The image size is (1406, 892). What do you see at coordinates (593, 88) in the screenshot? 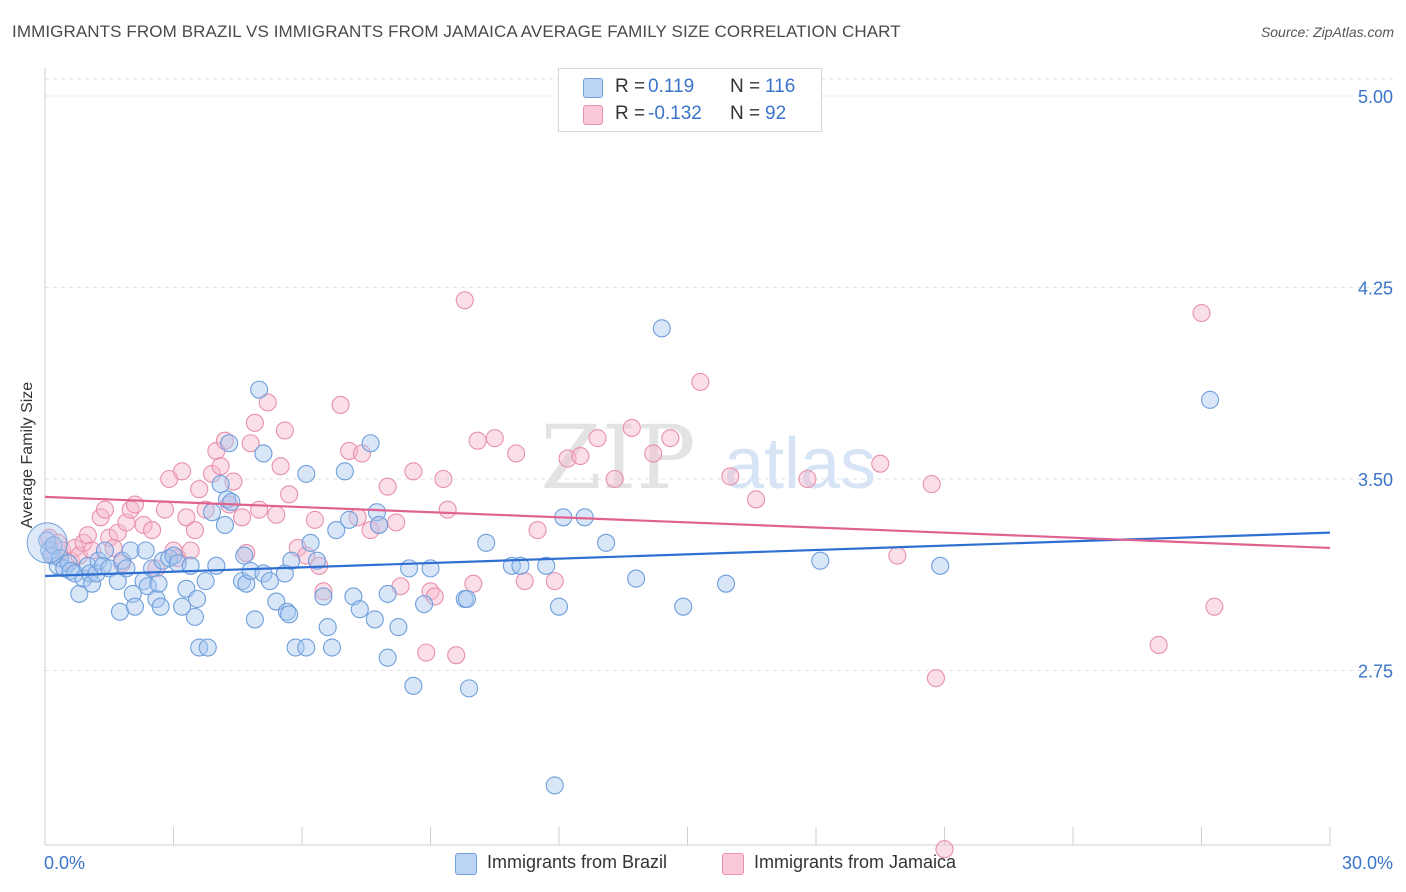
I see `legend-swatch-brazil` at bounding box center [593, 88].